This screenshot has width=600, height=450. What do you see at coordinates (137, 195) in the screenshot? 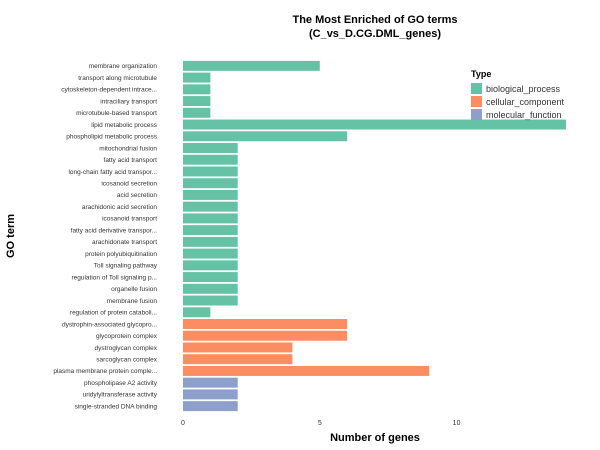
I see `category-label: acid secretion` at bounding box center [137, 195].